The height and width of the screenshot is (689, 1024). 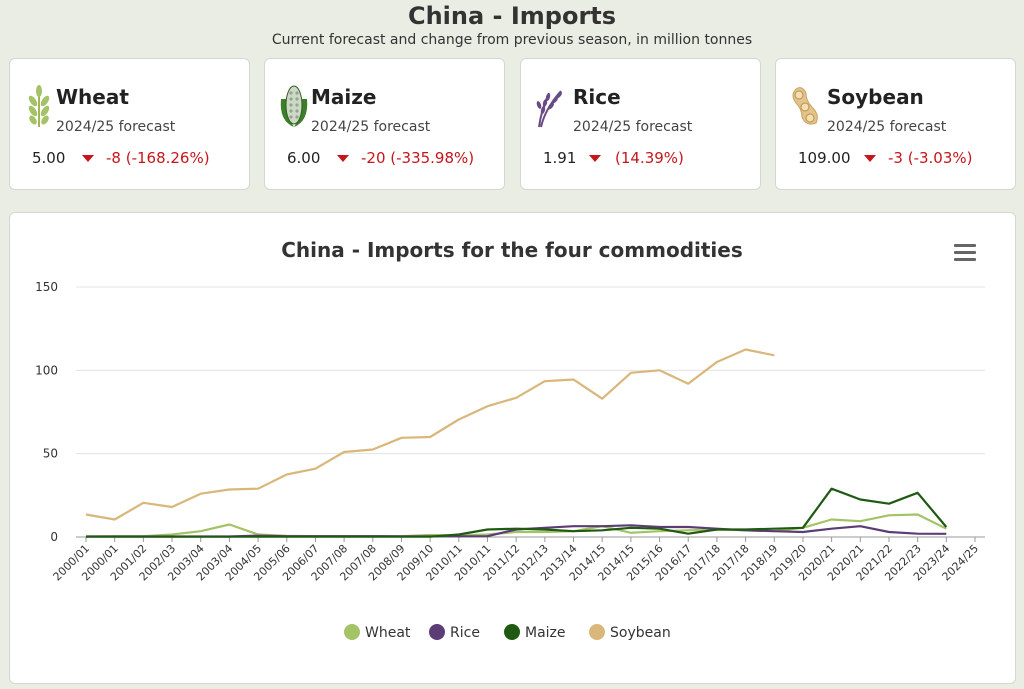 What do you see at coordinates (516, 525) in the screenshot?
I see `series-line-wheat` at bounding box center [516, 525].